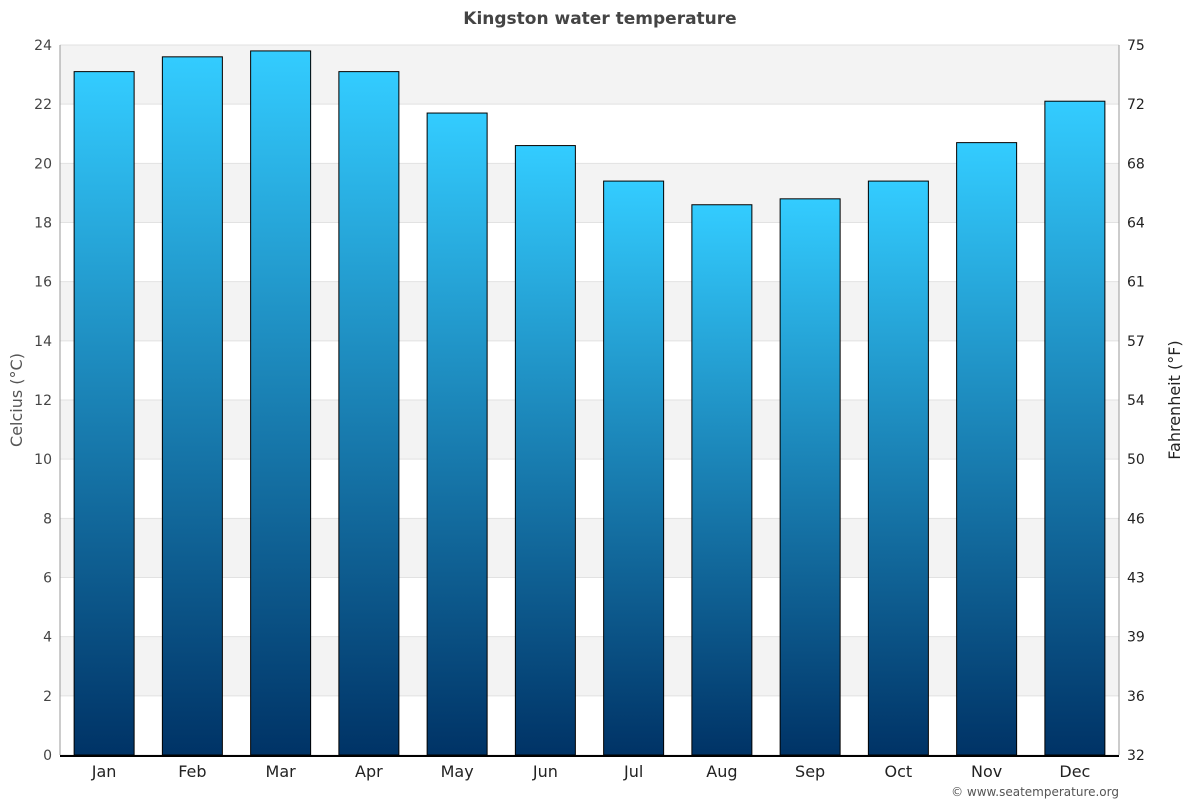 This screenshot has height=804, width=1200. I want to click on bar-mar, so click(281, 403).